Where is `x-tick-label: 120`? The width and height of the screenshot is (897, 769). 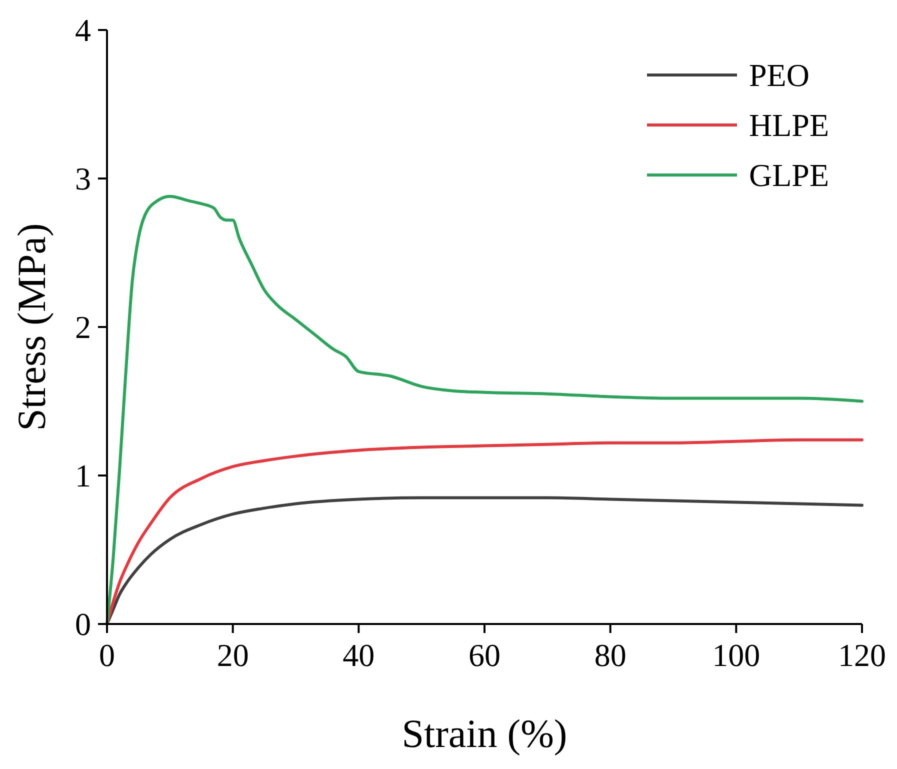 x-tick-label: 120 is located at coordinates (862, 655).